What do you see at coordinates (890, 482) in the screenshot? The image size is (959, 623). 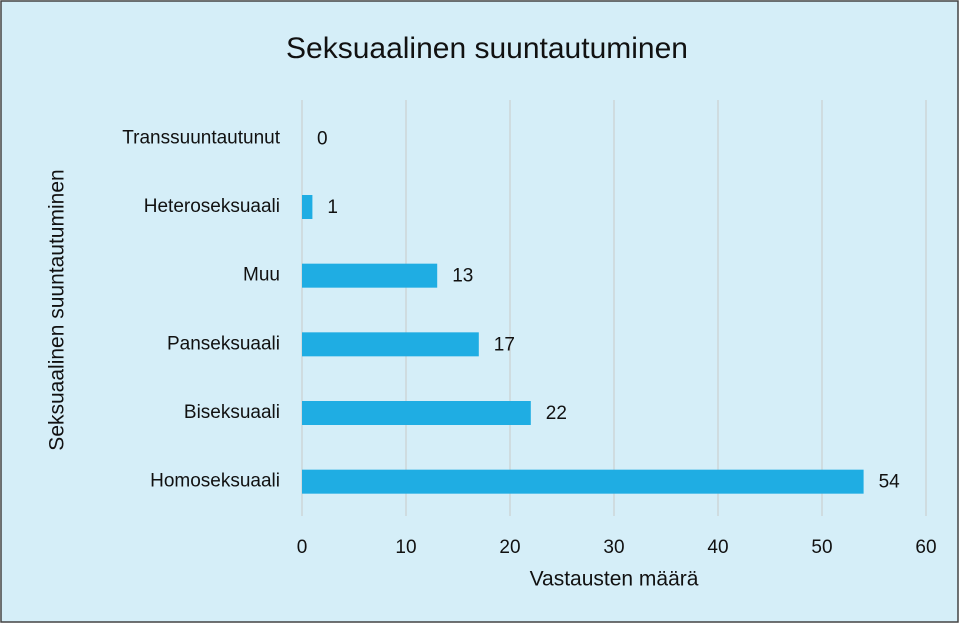 I see `data-label: 54` at bounding box center [890, 482].